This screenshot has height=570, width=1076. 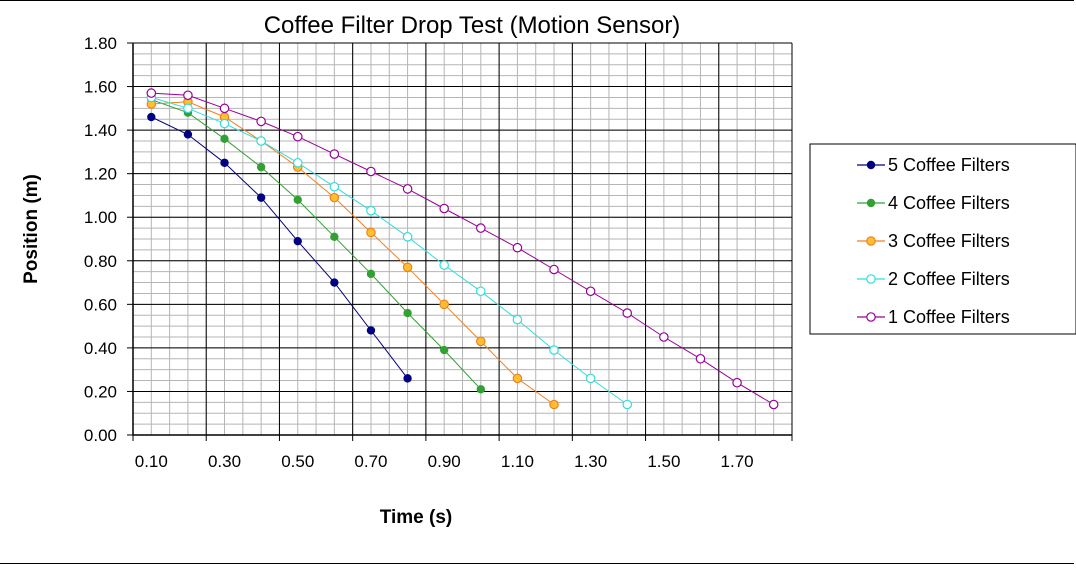 What do you see at coordinates (100, 239) in the screenshot?
I see `y-tick-labels: 0.00 0.20 0.40 0.60 0.80 1.00 1.20 1.40 1.60 1.80` at bounding box center [100, 239].